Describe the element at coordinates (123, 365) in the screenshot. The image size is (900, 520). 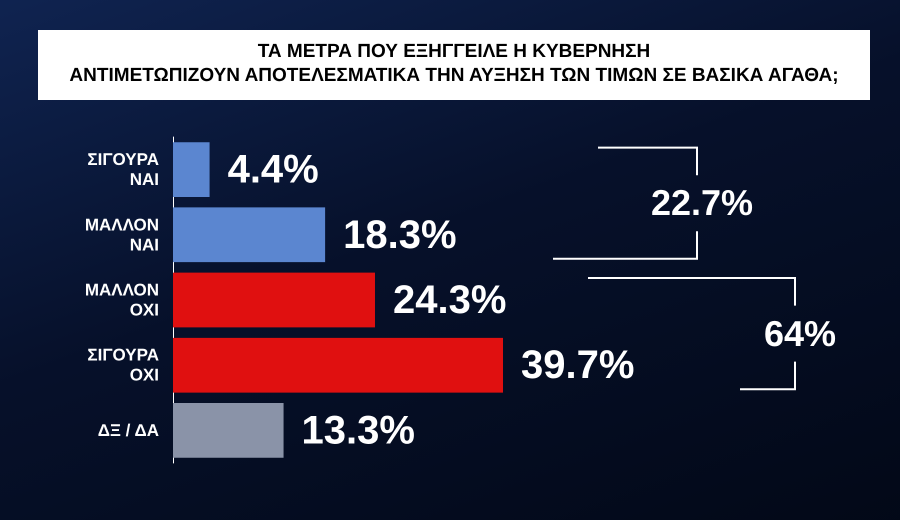
I see `y-tick-label: ΣΙΓΟΥΡΑ ΟΧΙ` at that location.